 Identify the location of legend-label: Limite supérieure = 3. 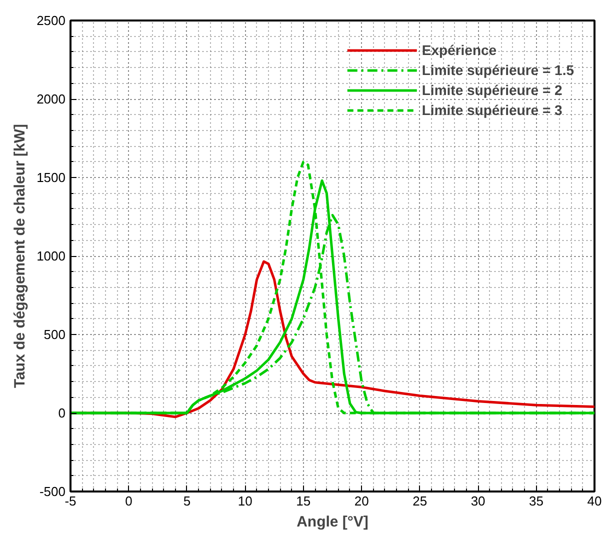
(492, 110).